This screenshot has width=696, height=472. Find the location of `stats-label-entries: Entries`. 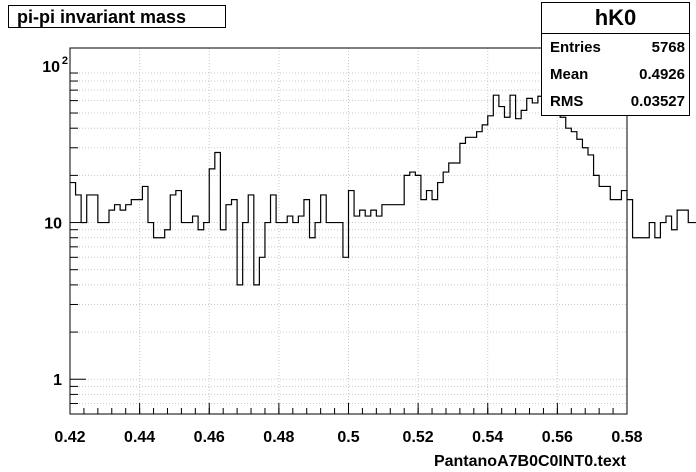

stats-label-entries: Entries is located at coordinates (575, 47).